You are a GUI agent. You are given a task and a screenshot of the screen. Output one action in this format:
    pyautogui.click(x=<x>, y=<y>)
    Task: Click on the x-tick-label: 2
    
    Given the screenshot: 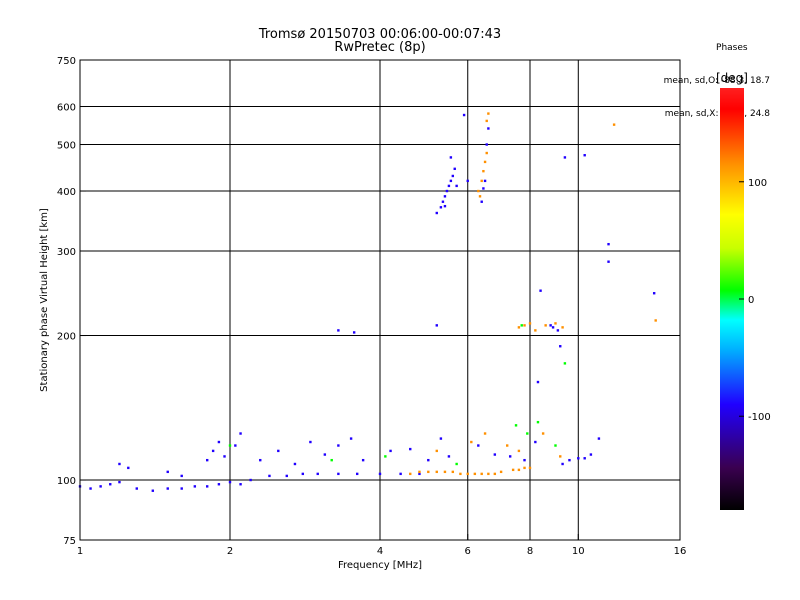 What is the action you would take?
    pyautogui.click(x=230, y=551)
    